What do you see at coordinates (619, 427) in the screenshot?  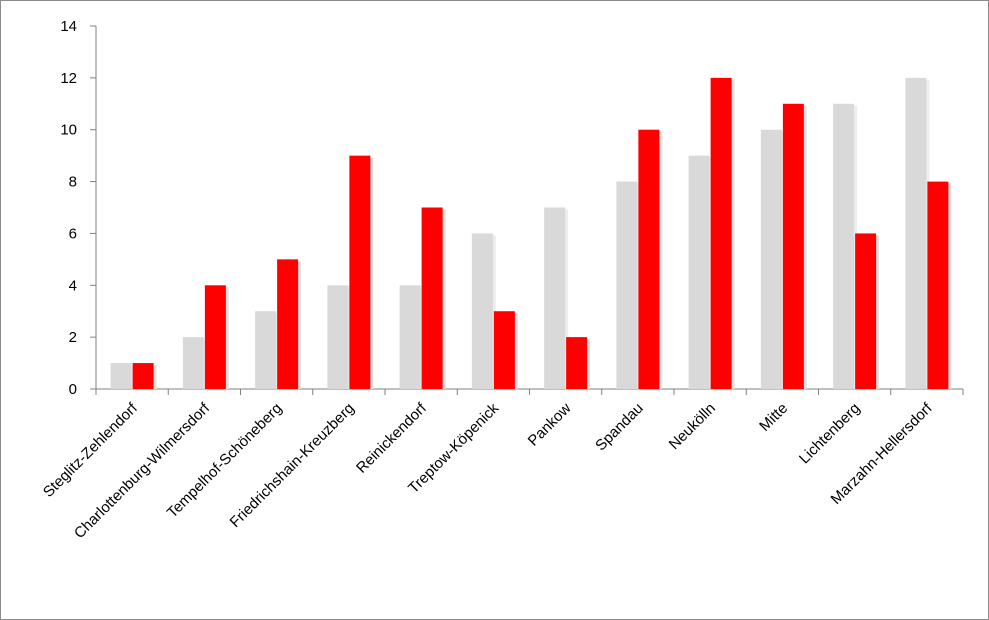 I see `x-category-label: Spandau` at bounding box center [619, 427].